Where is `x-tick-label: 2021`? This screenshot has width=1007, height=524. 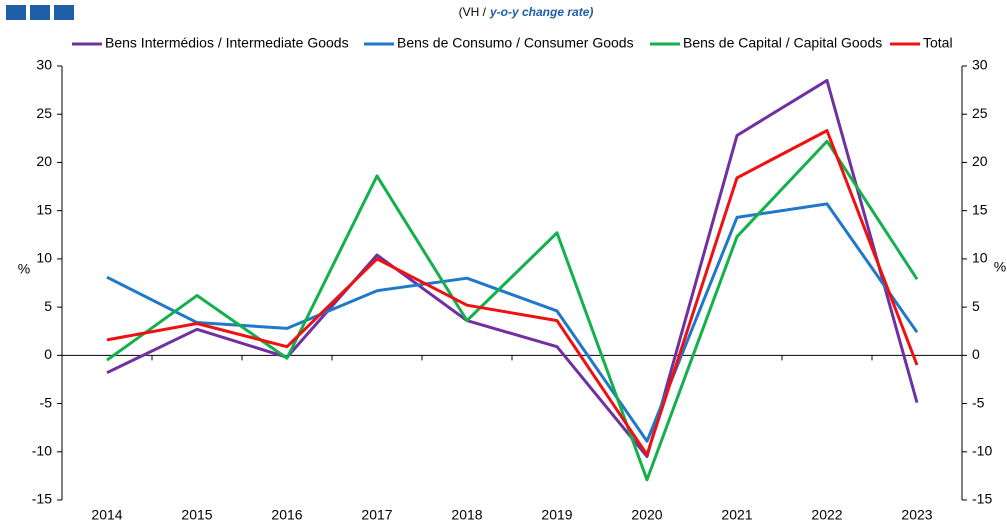
x-tick-label: 2021 is located at coordinates (736, 515).